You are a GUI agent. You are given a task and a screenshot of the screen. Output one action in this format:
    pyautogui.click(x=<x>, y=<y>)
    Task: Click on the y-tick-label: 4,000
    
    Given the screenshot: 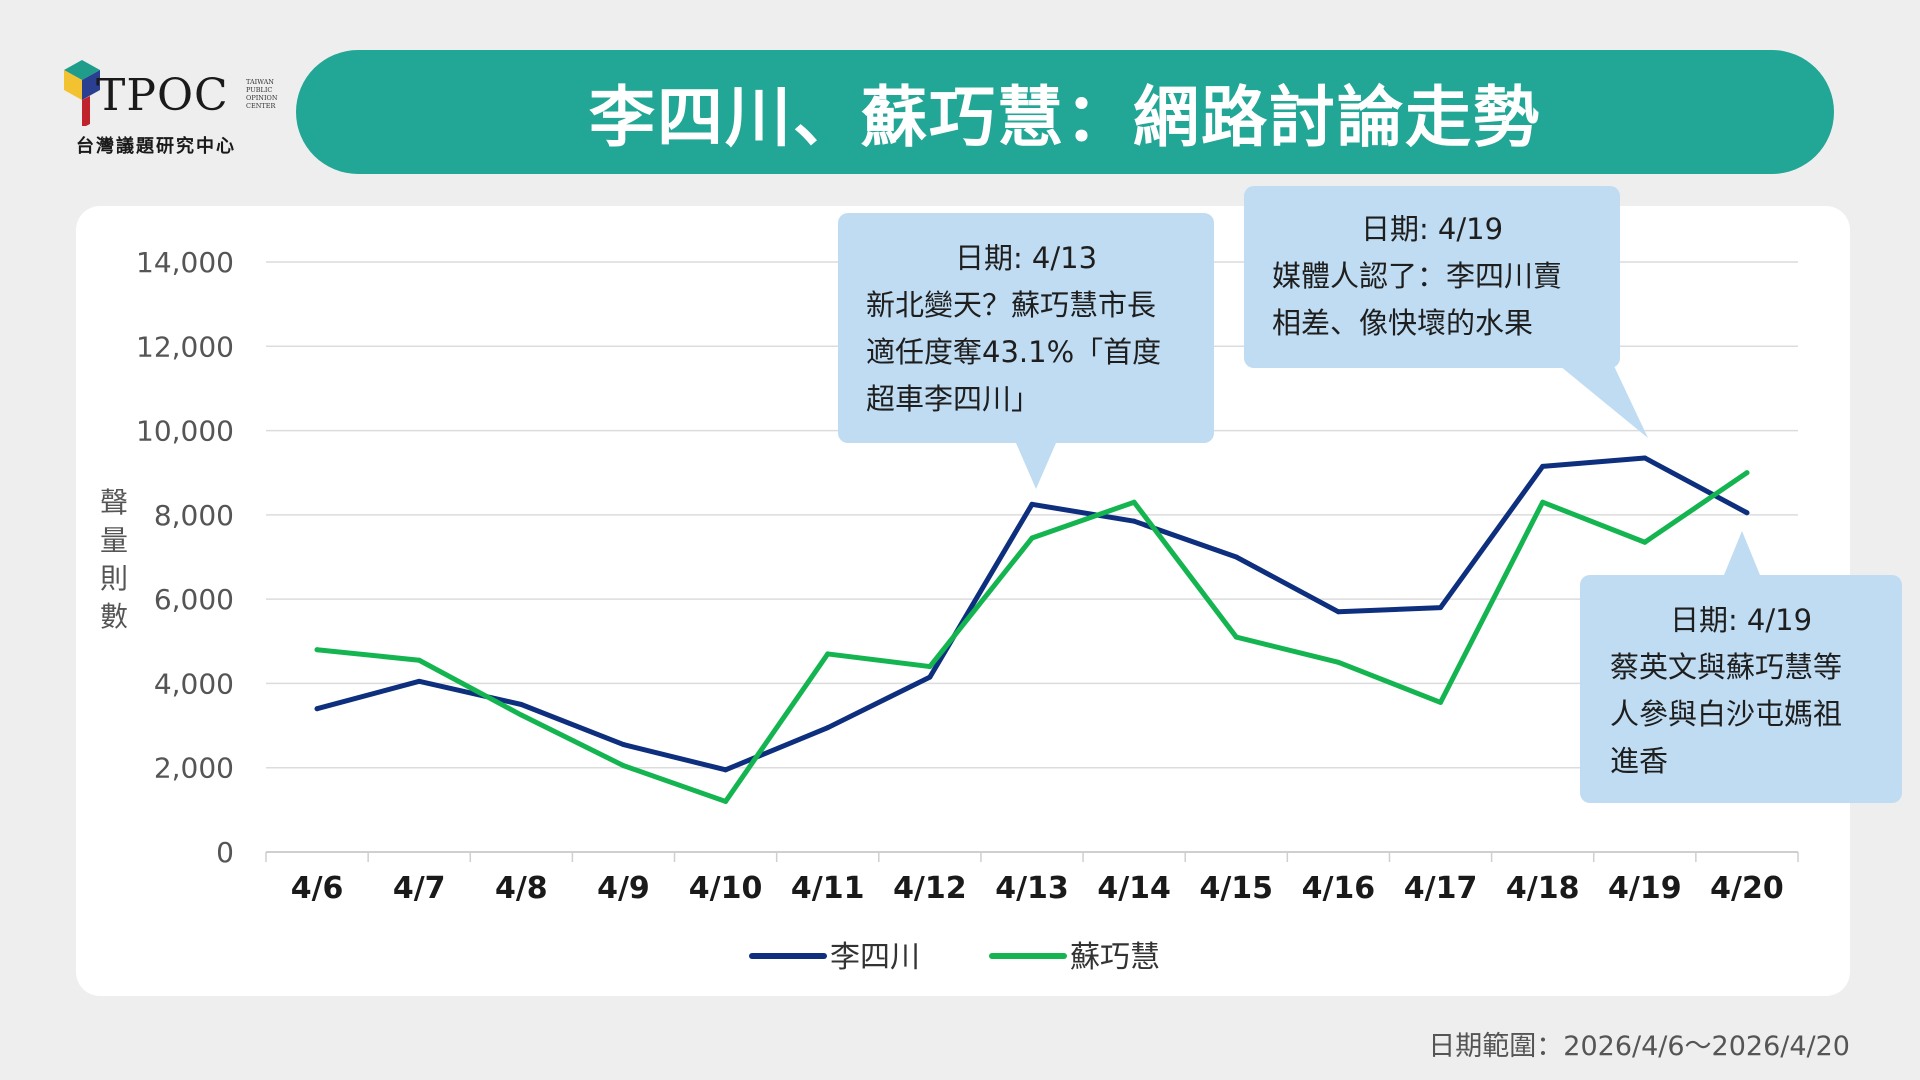 What is the action you would take?
    pyautogui.click(x=194, y=683)
    